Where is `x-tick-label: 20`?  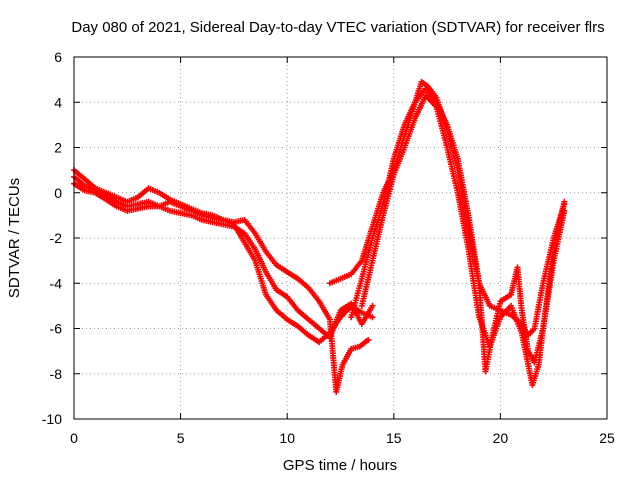
x-tick-label: 20 is located at coordinates (501, 438).